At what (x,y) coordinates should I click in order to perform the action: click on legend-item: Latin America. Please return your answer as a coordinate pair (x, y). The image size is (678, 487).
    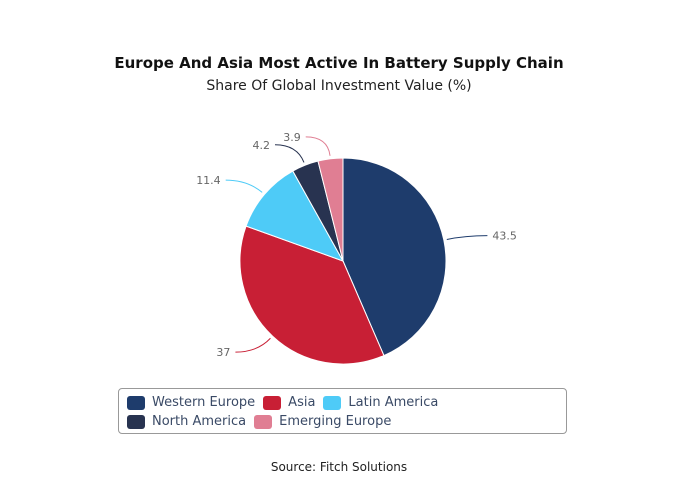
    Looking at the image, I should click on (380, 402).